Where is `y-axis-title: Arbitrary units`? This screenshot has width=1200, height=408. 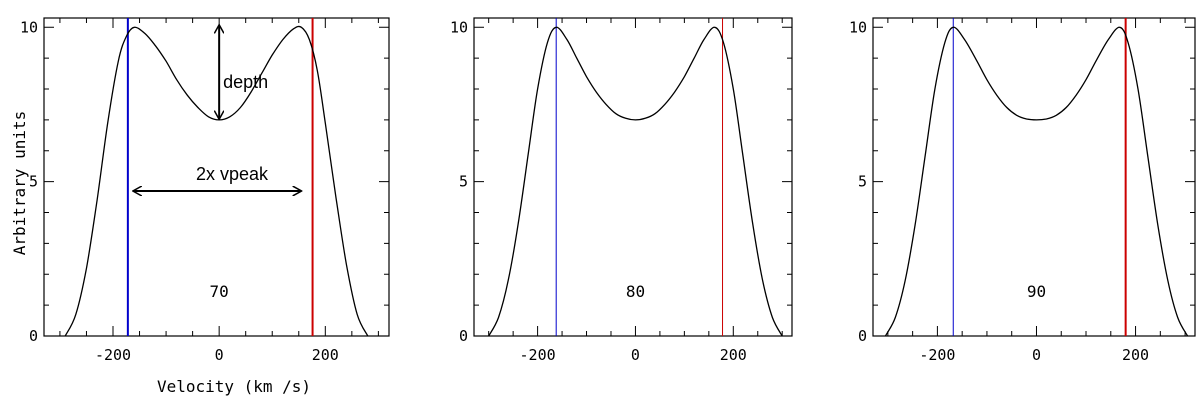 y-axis-title: Arbitrary units is located at coordinates (19, 183).